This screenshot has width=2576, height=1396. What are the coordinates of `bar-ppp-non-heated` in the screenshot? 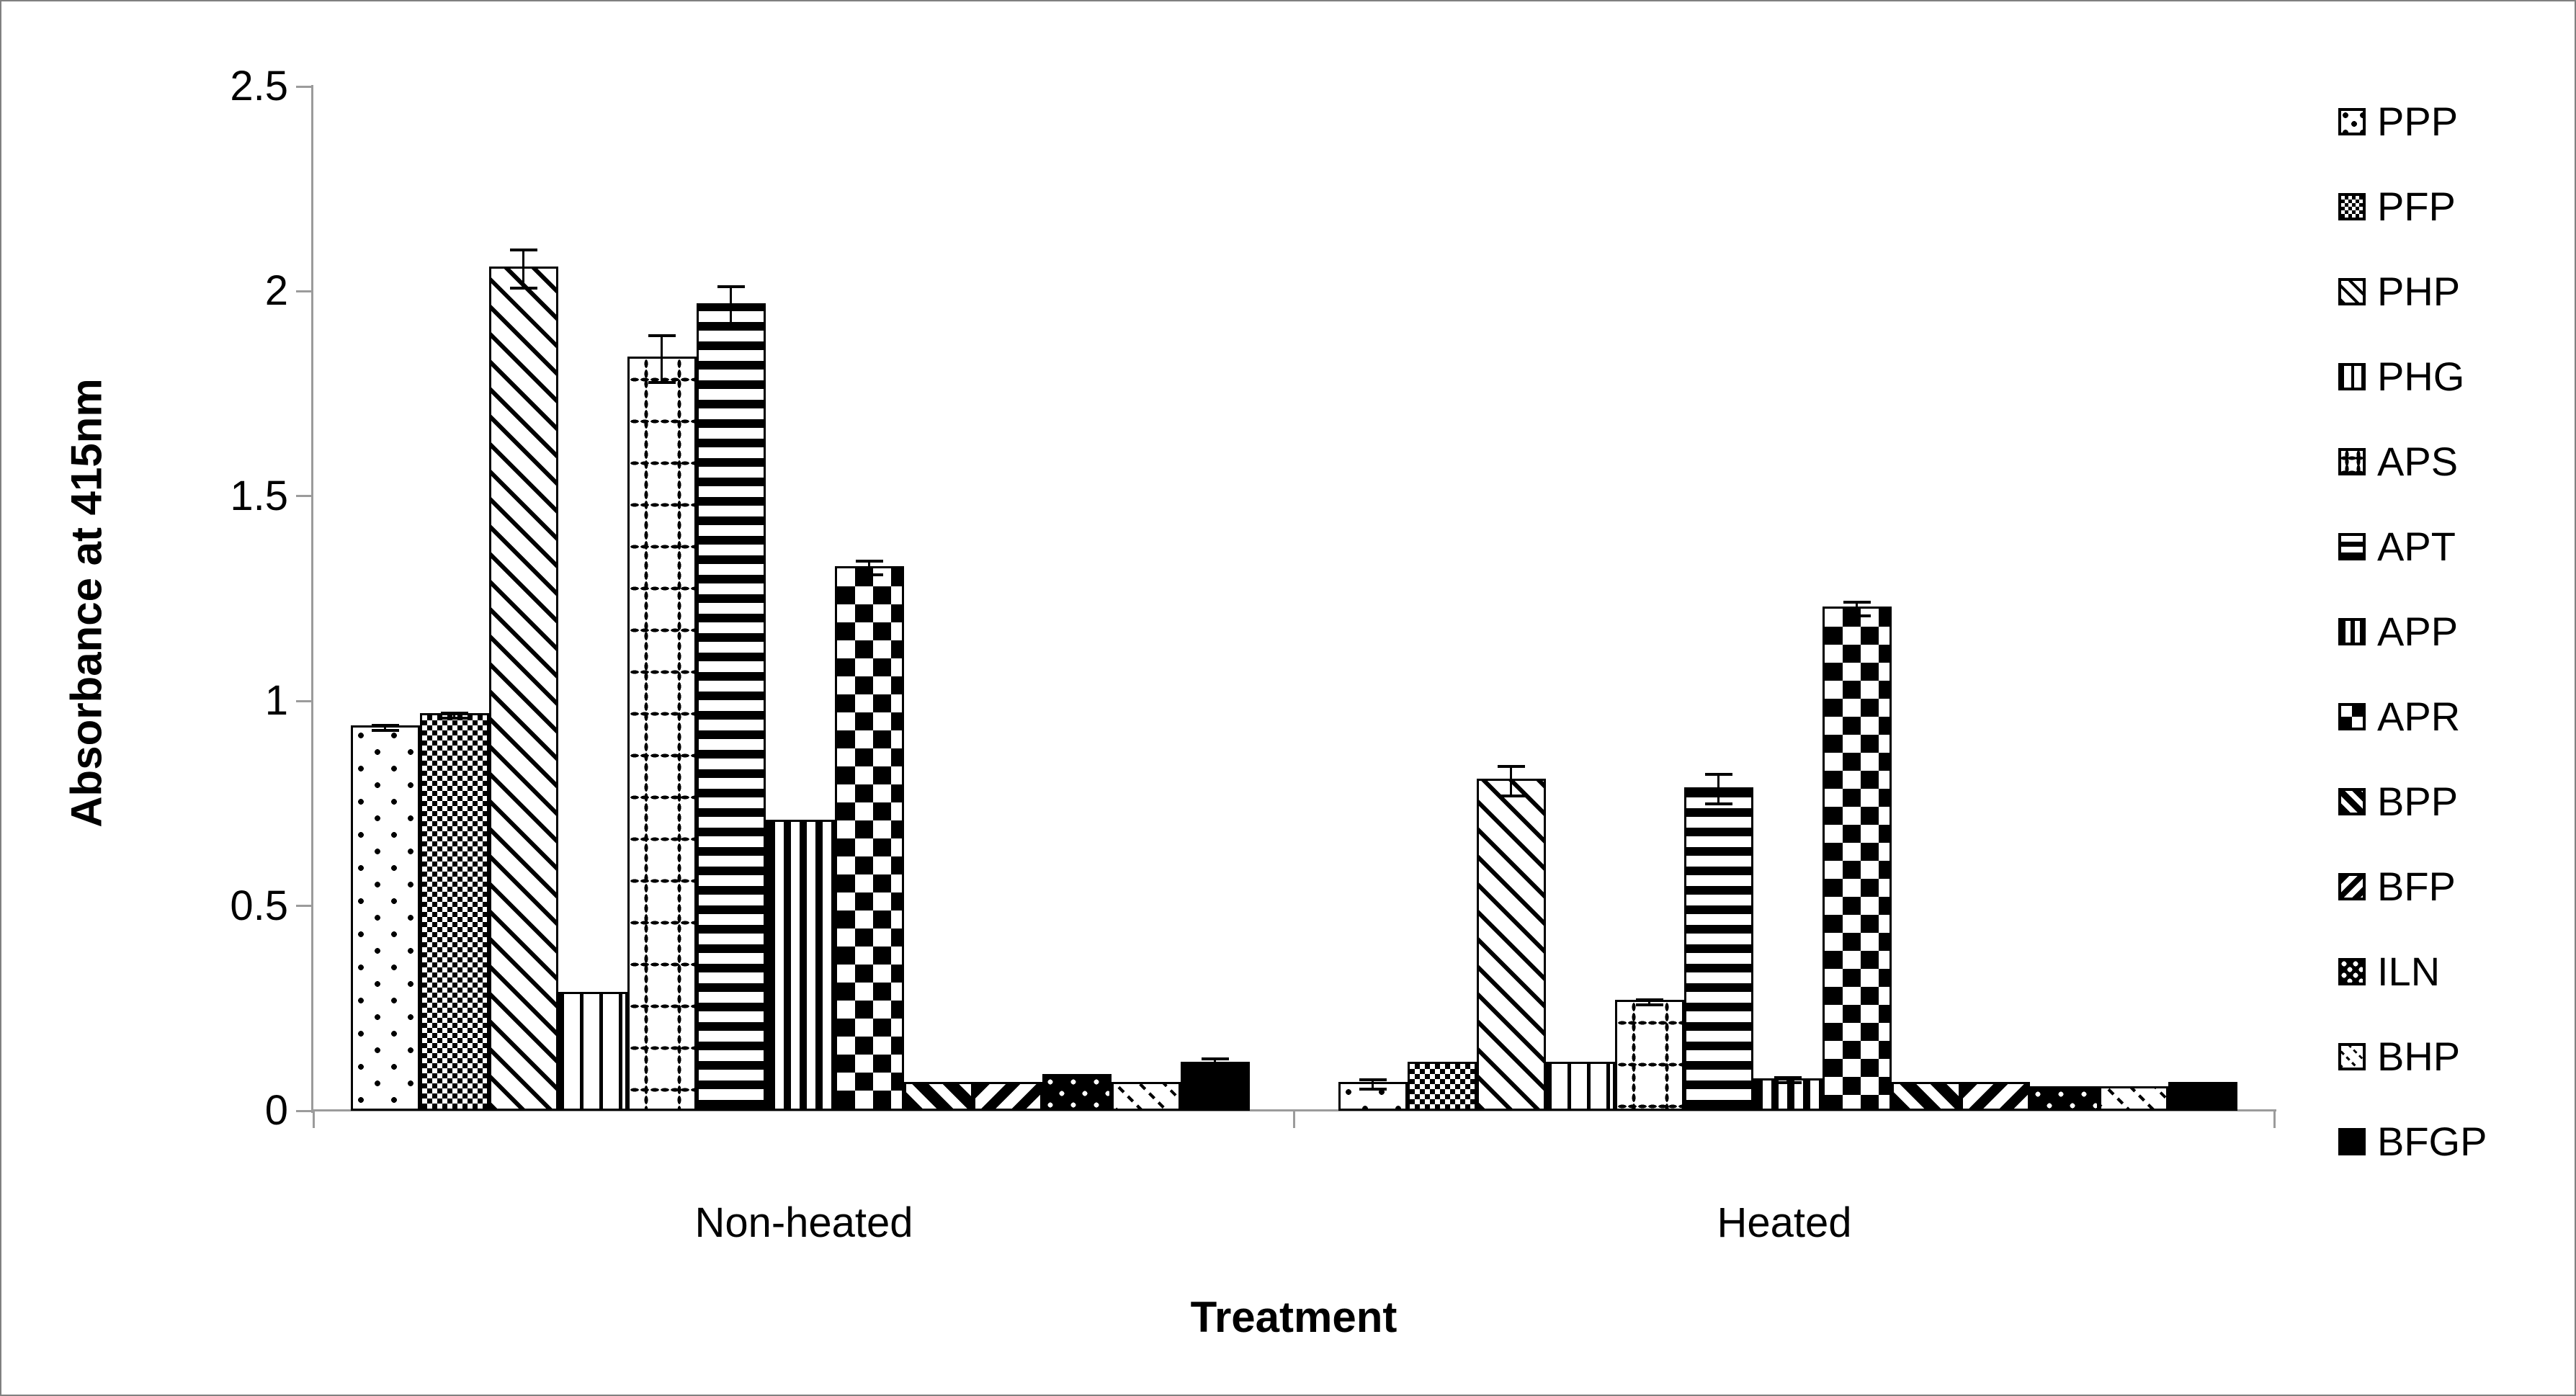 It's located at (385, 917).